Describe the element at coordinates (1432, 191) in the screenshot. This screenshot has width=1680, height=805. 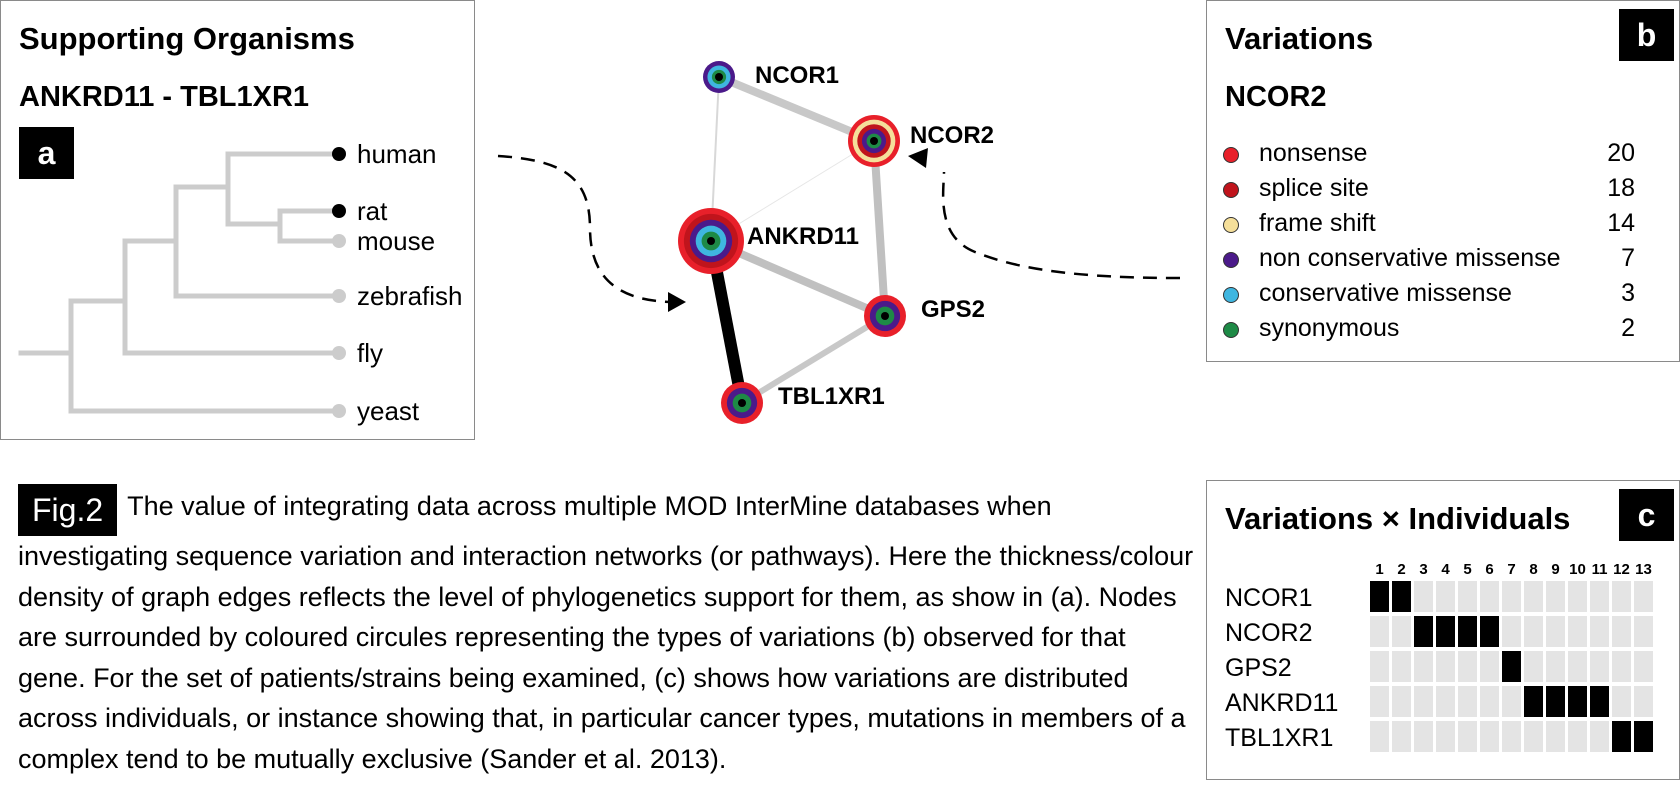
I see `variation-row: splice site 18` at that location.